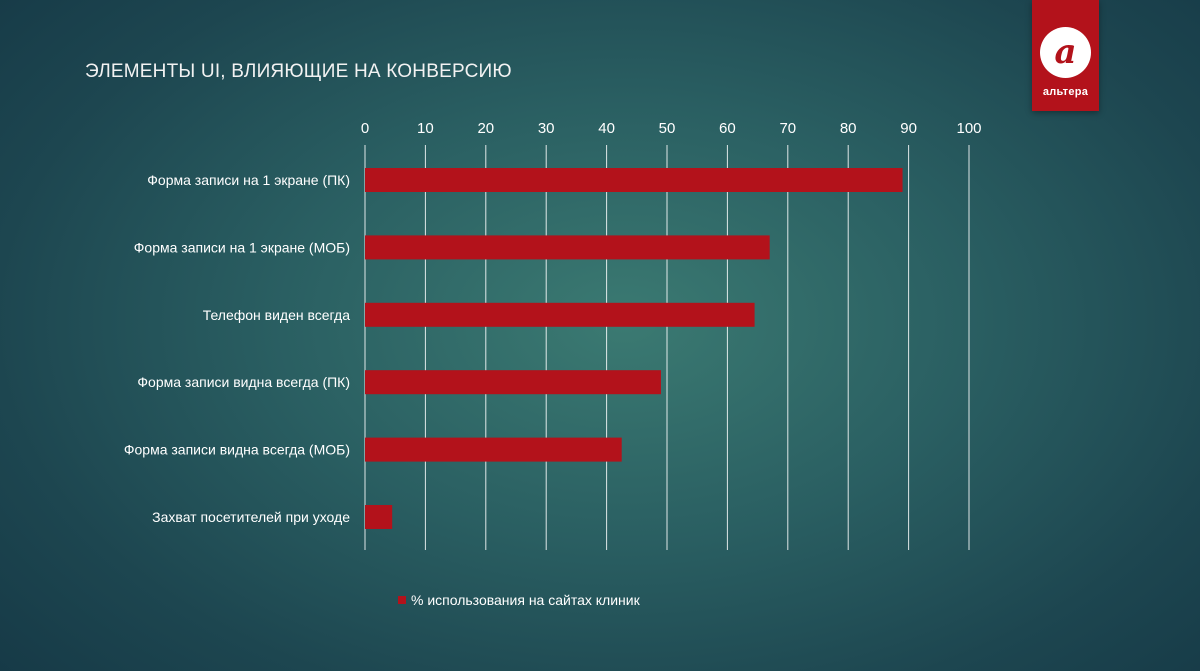 This screenshot has height=671, width=1200. I want to click on chart-title: ЭЛЕМЕНТЫ UI, ВЛИЯЮЩИЕ НА КОНВЕРСИЮ, so click(298, 71).